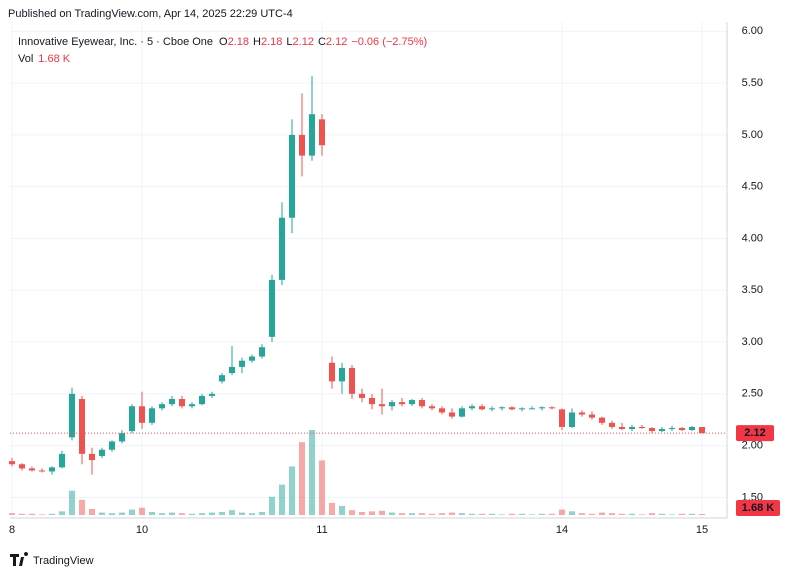 The height and width of the screenshot is (578, 798). Describe the element at coordinates (271, 42) in the screenshot. I see `h-value: 2.18` at that location.